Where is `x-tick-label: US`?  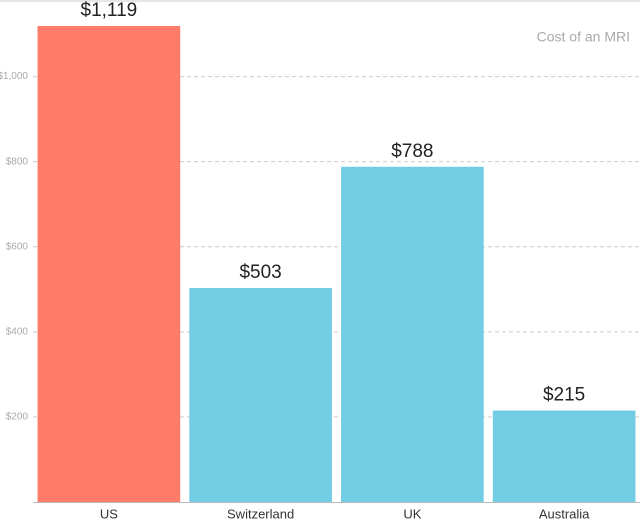 x-tick-label: US is located at coordinates (109, 513).